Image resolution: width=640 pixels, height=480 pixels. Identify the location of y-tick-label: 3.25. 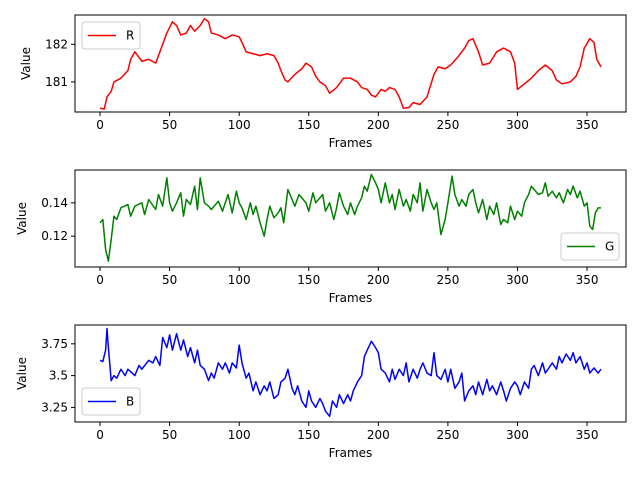
(54, 407).